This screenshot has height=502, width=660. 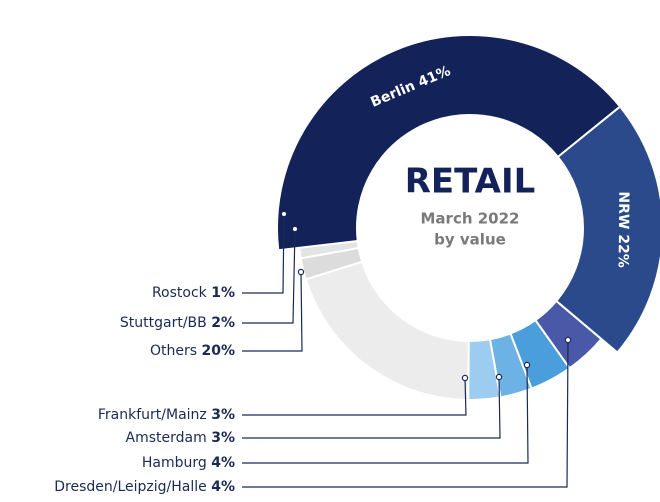 I want to click on segment-label: Stuttgart/BB 2%, so click(x=177, y=323).